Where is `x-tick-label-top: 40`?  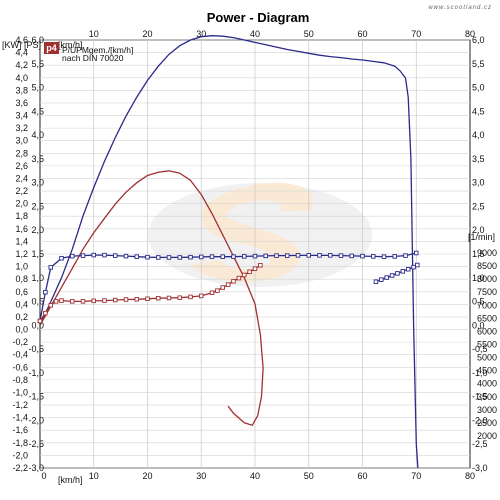
x-tick-label-top: 40 is located at coordinates (255, 34).